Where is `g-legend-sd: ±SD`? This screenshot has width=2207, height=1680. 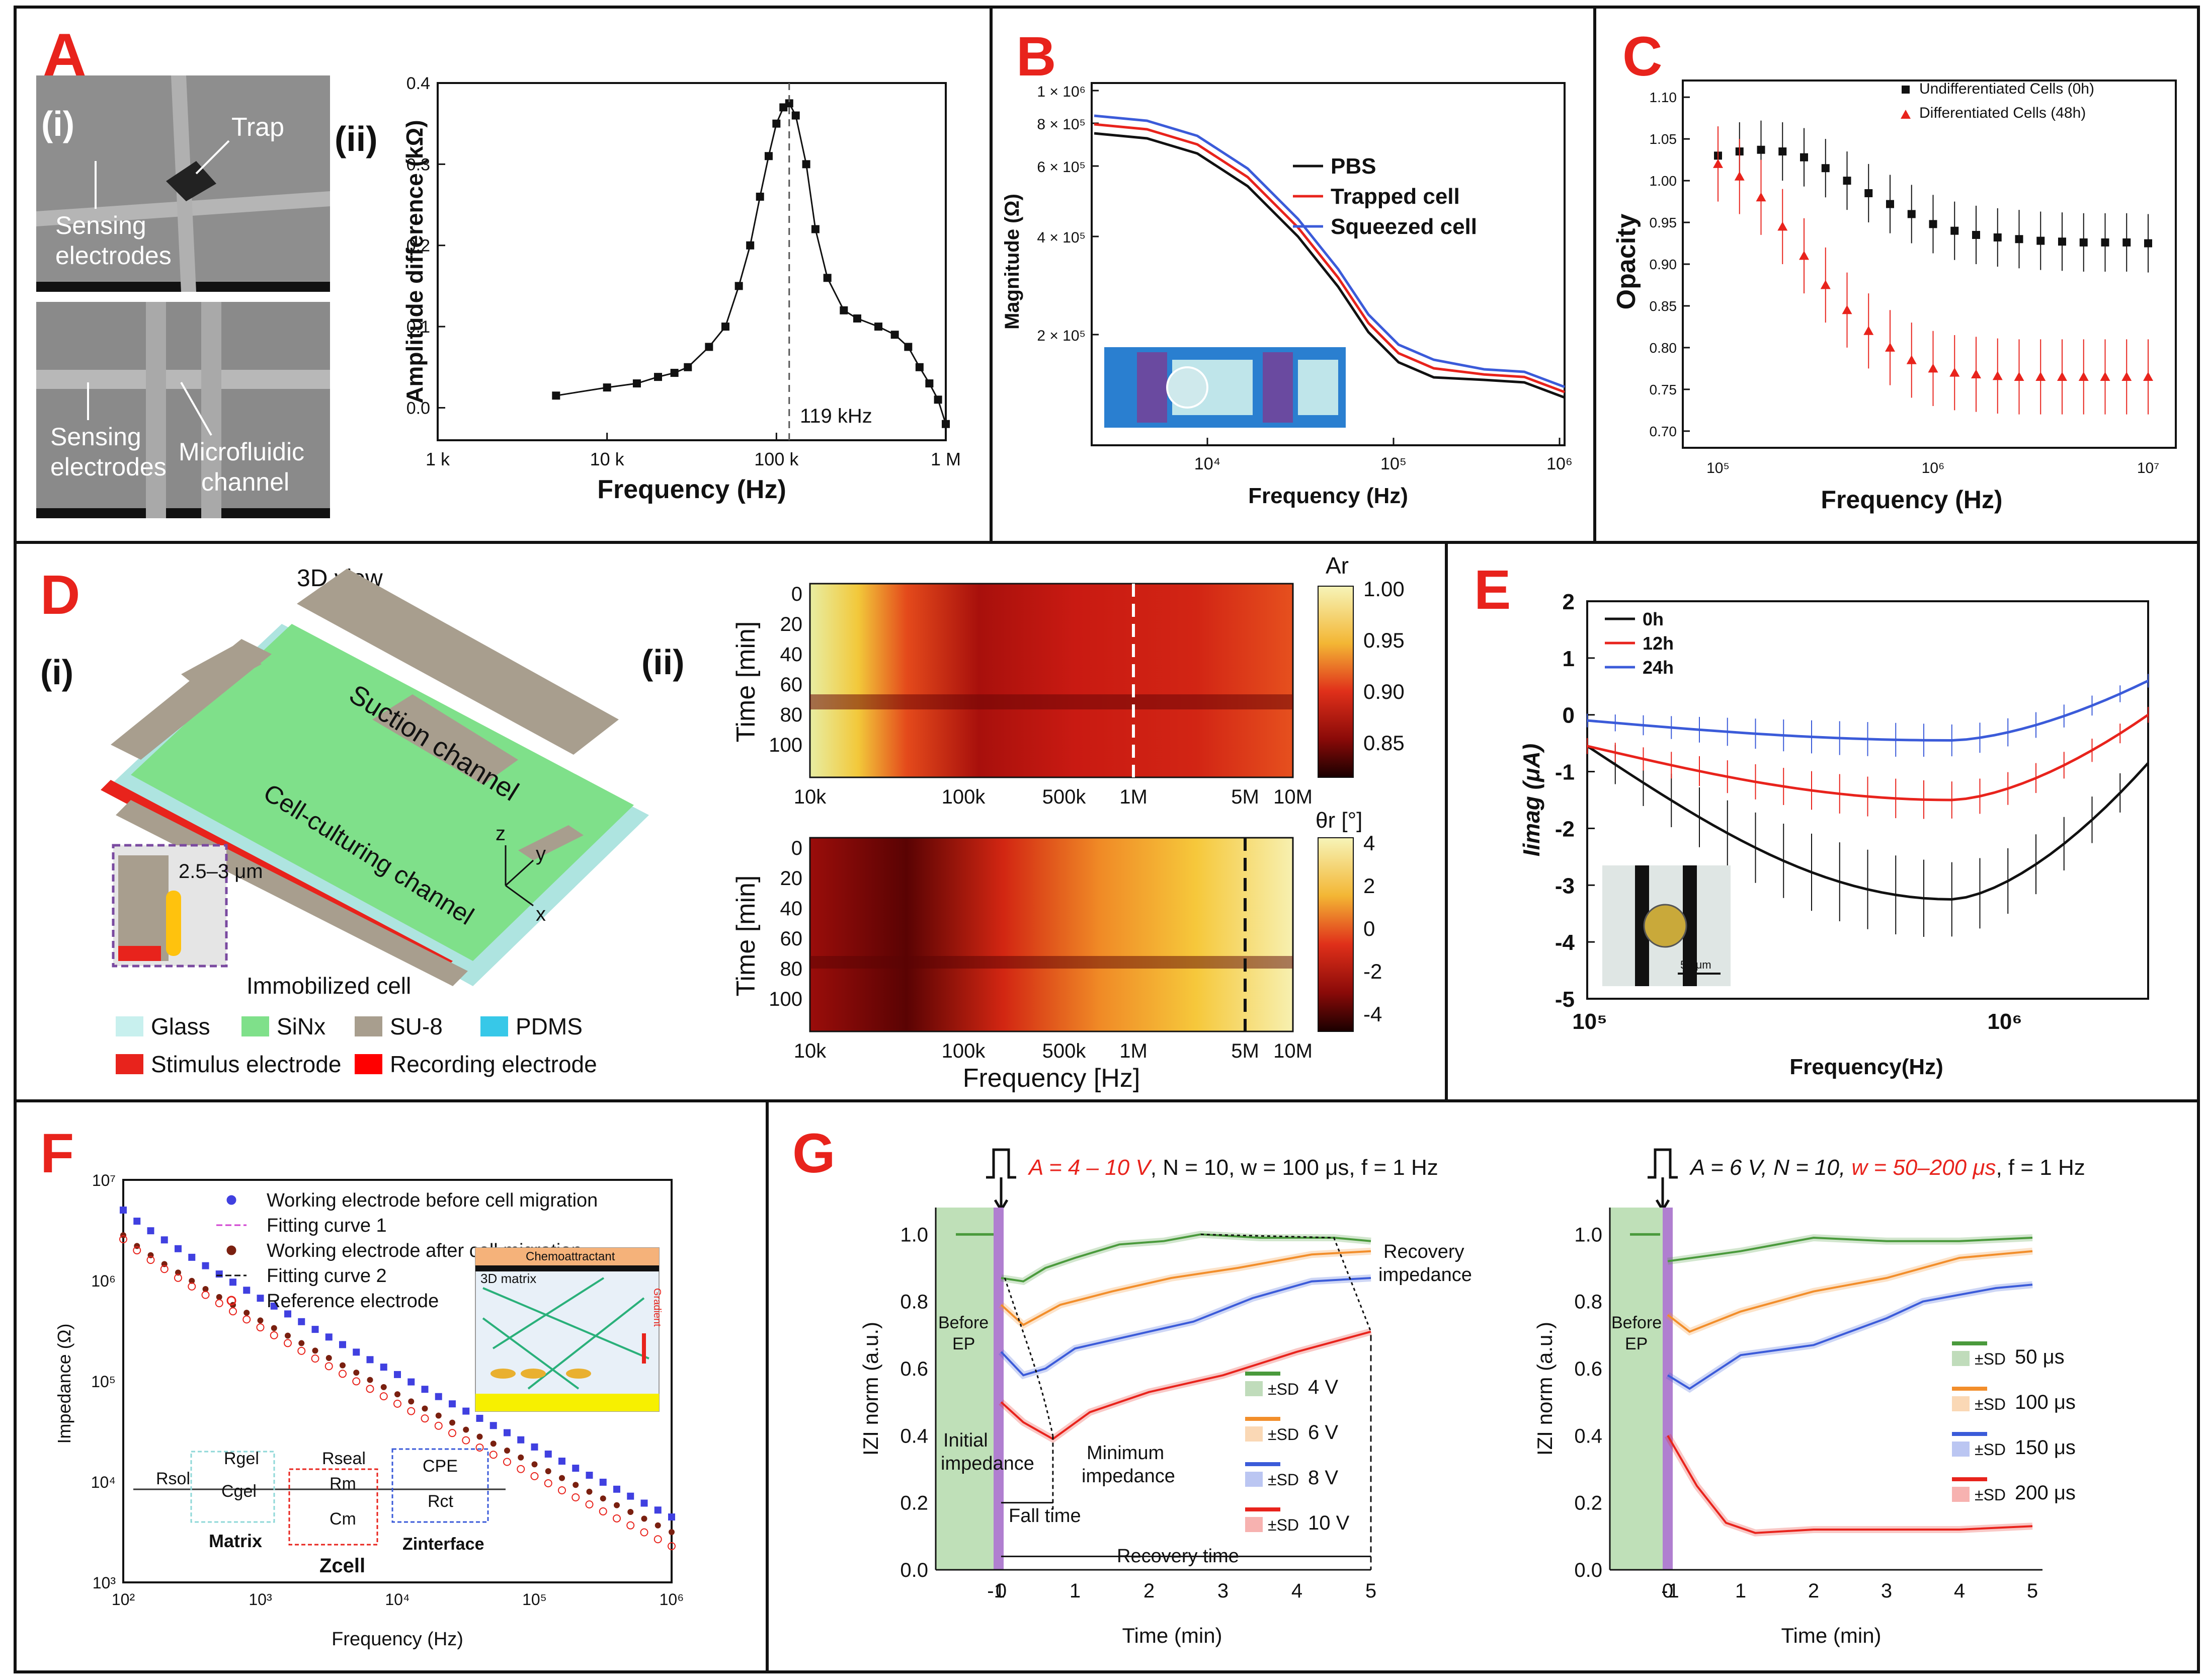 g-legend-sd: ±SD is located at coordinates (1283, 1434).